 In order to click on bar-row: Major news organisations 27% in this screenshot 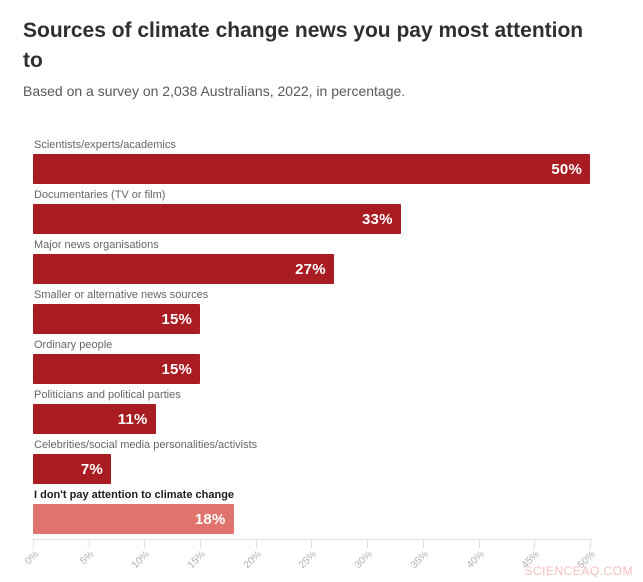, I will do `click(311, 261)`.